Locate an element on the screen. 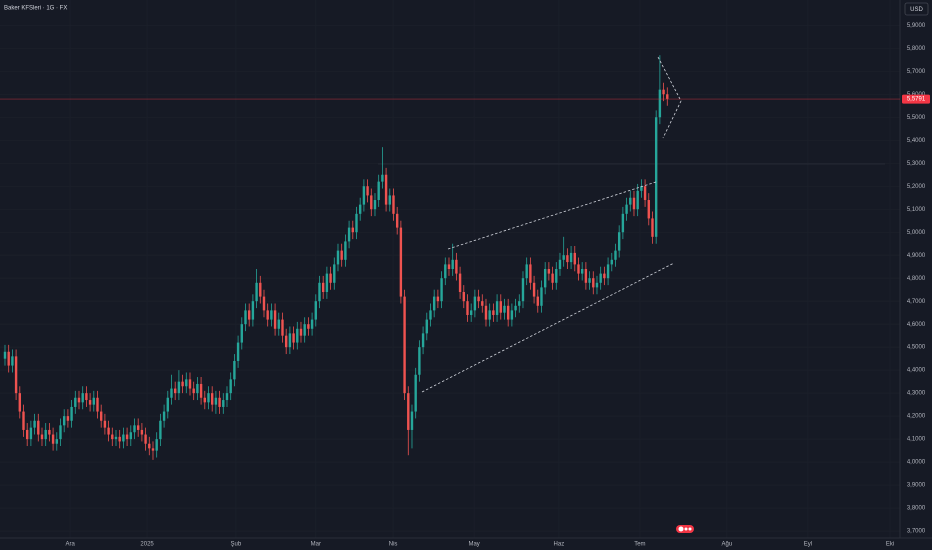  x-tick-label: Haz is located at coordinates (559, 545).